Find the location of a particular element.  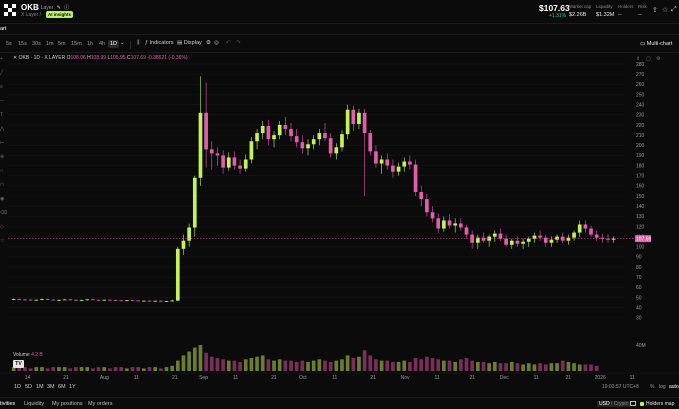

tab-my-positions: My positions is located at coordinates (67, 404).